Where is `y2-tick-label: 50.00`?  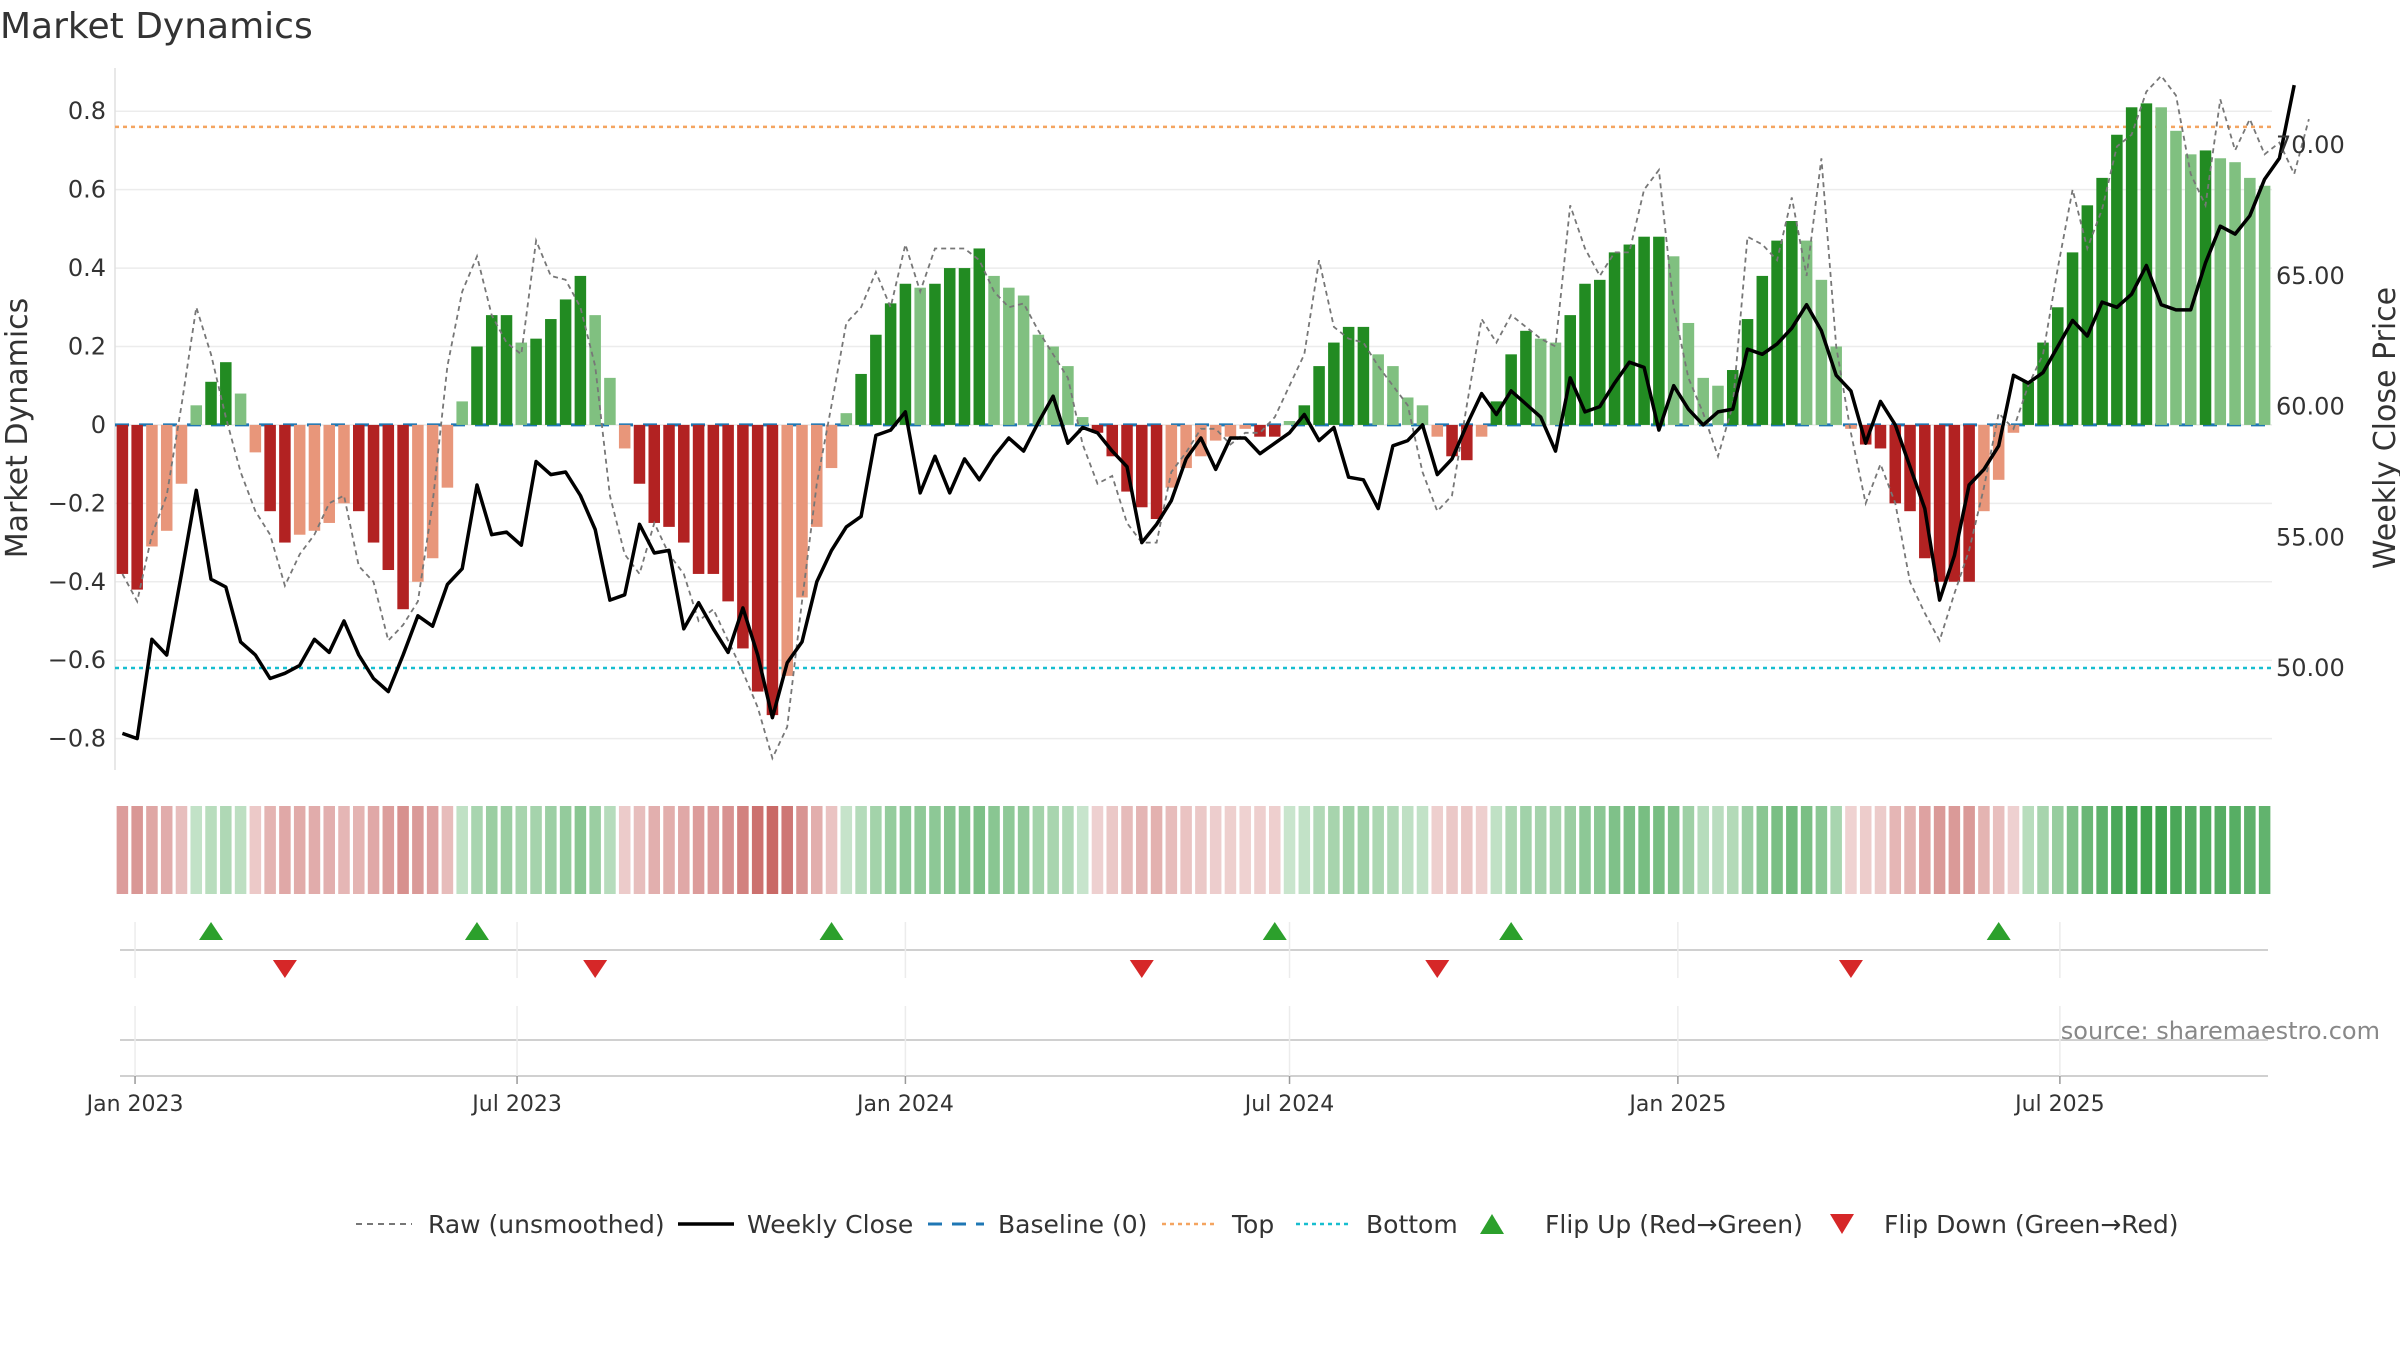
y2-tick-label: 50.00 is located at coordinates (2310, 668).